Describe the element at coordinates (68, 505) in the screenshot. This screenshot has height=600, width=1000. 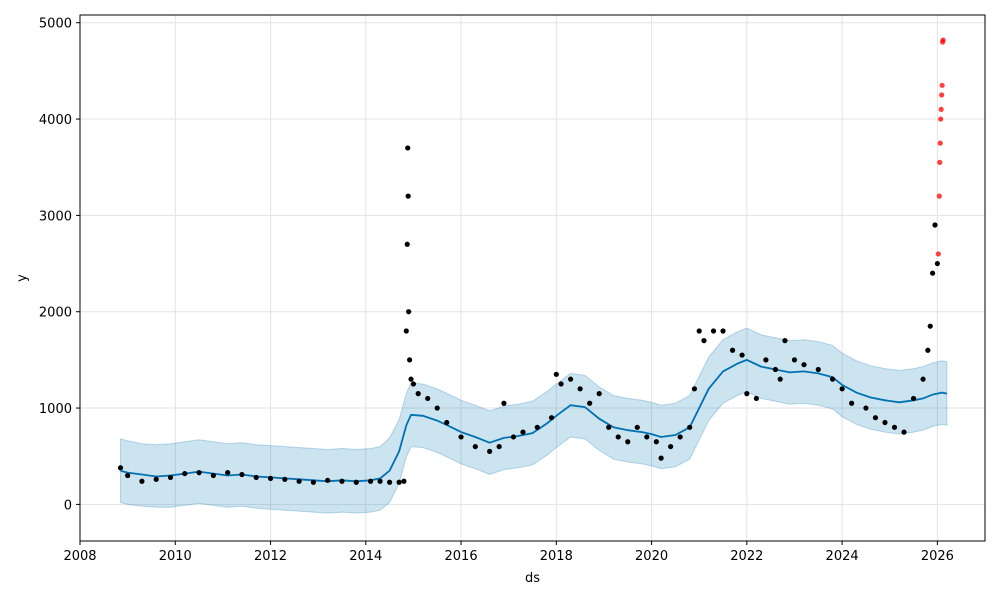
I see `y-tick-label: 0` at that location.